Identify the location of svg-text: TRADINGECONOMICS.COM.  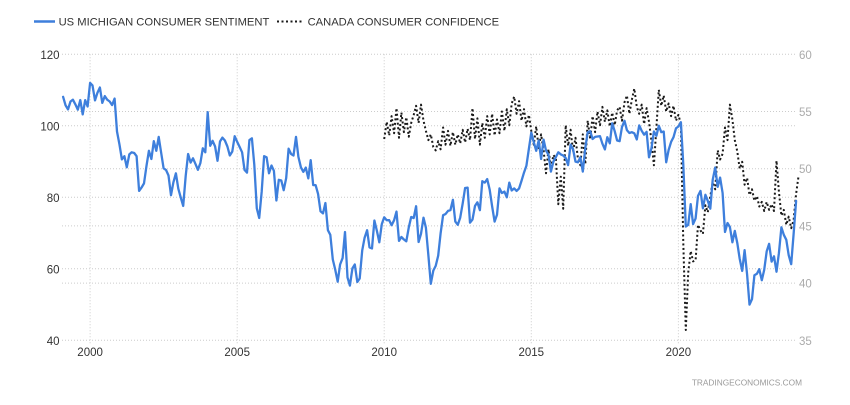
(747, 383).